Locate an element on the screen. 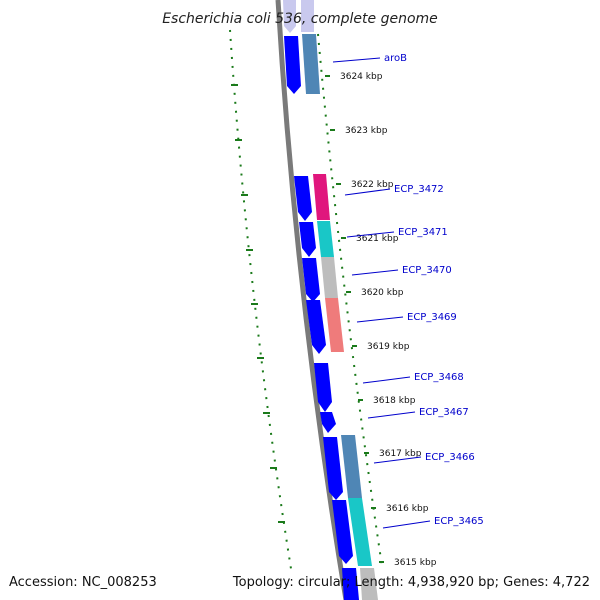 This screenshot has width=600, height=600. cds-arrows is located at coordinates (321, 300).